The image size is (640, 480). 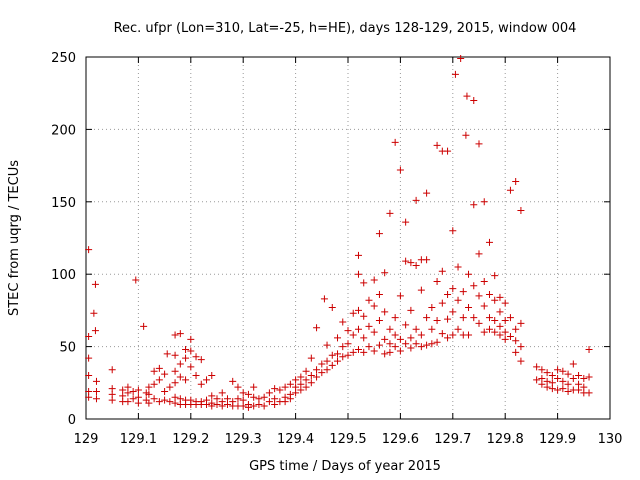 I want to click on y-tick-label: 0, so click(x=72, y=420).